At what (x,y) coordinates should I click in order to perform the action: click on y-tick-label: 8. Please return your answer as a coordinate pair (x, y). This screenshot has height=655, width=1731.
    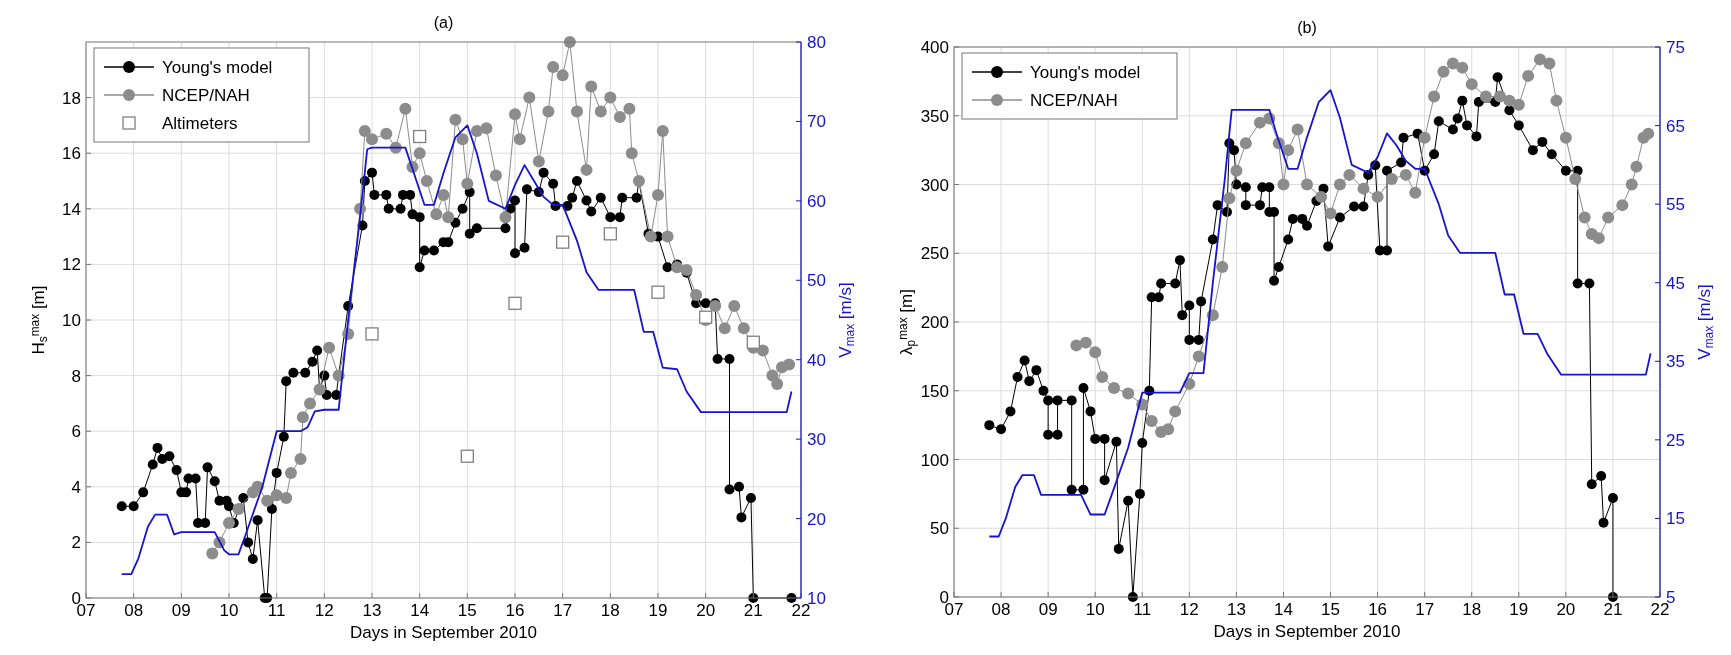
    Looking at the image, I should click on (76, 376).